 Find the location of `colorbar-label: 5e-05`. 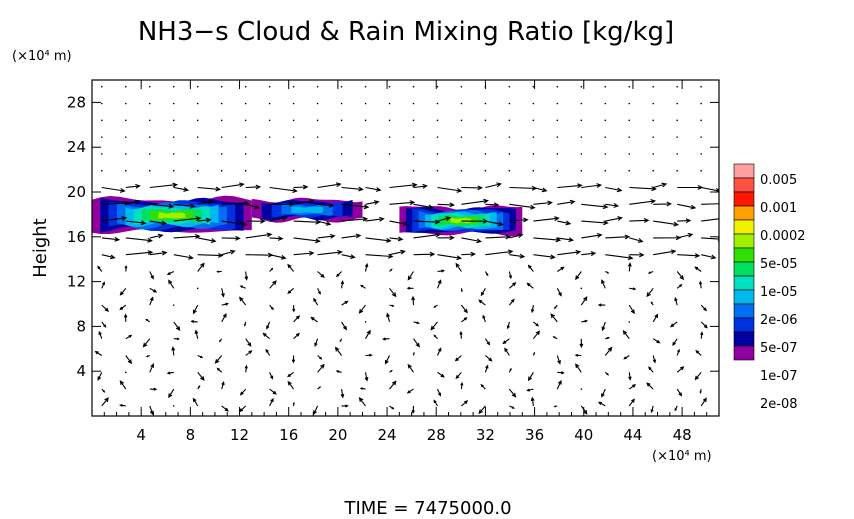

colorbar-label: 5e-05 is located at coordinates (779, 264).